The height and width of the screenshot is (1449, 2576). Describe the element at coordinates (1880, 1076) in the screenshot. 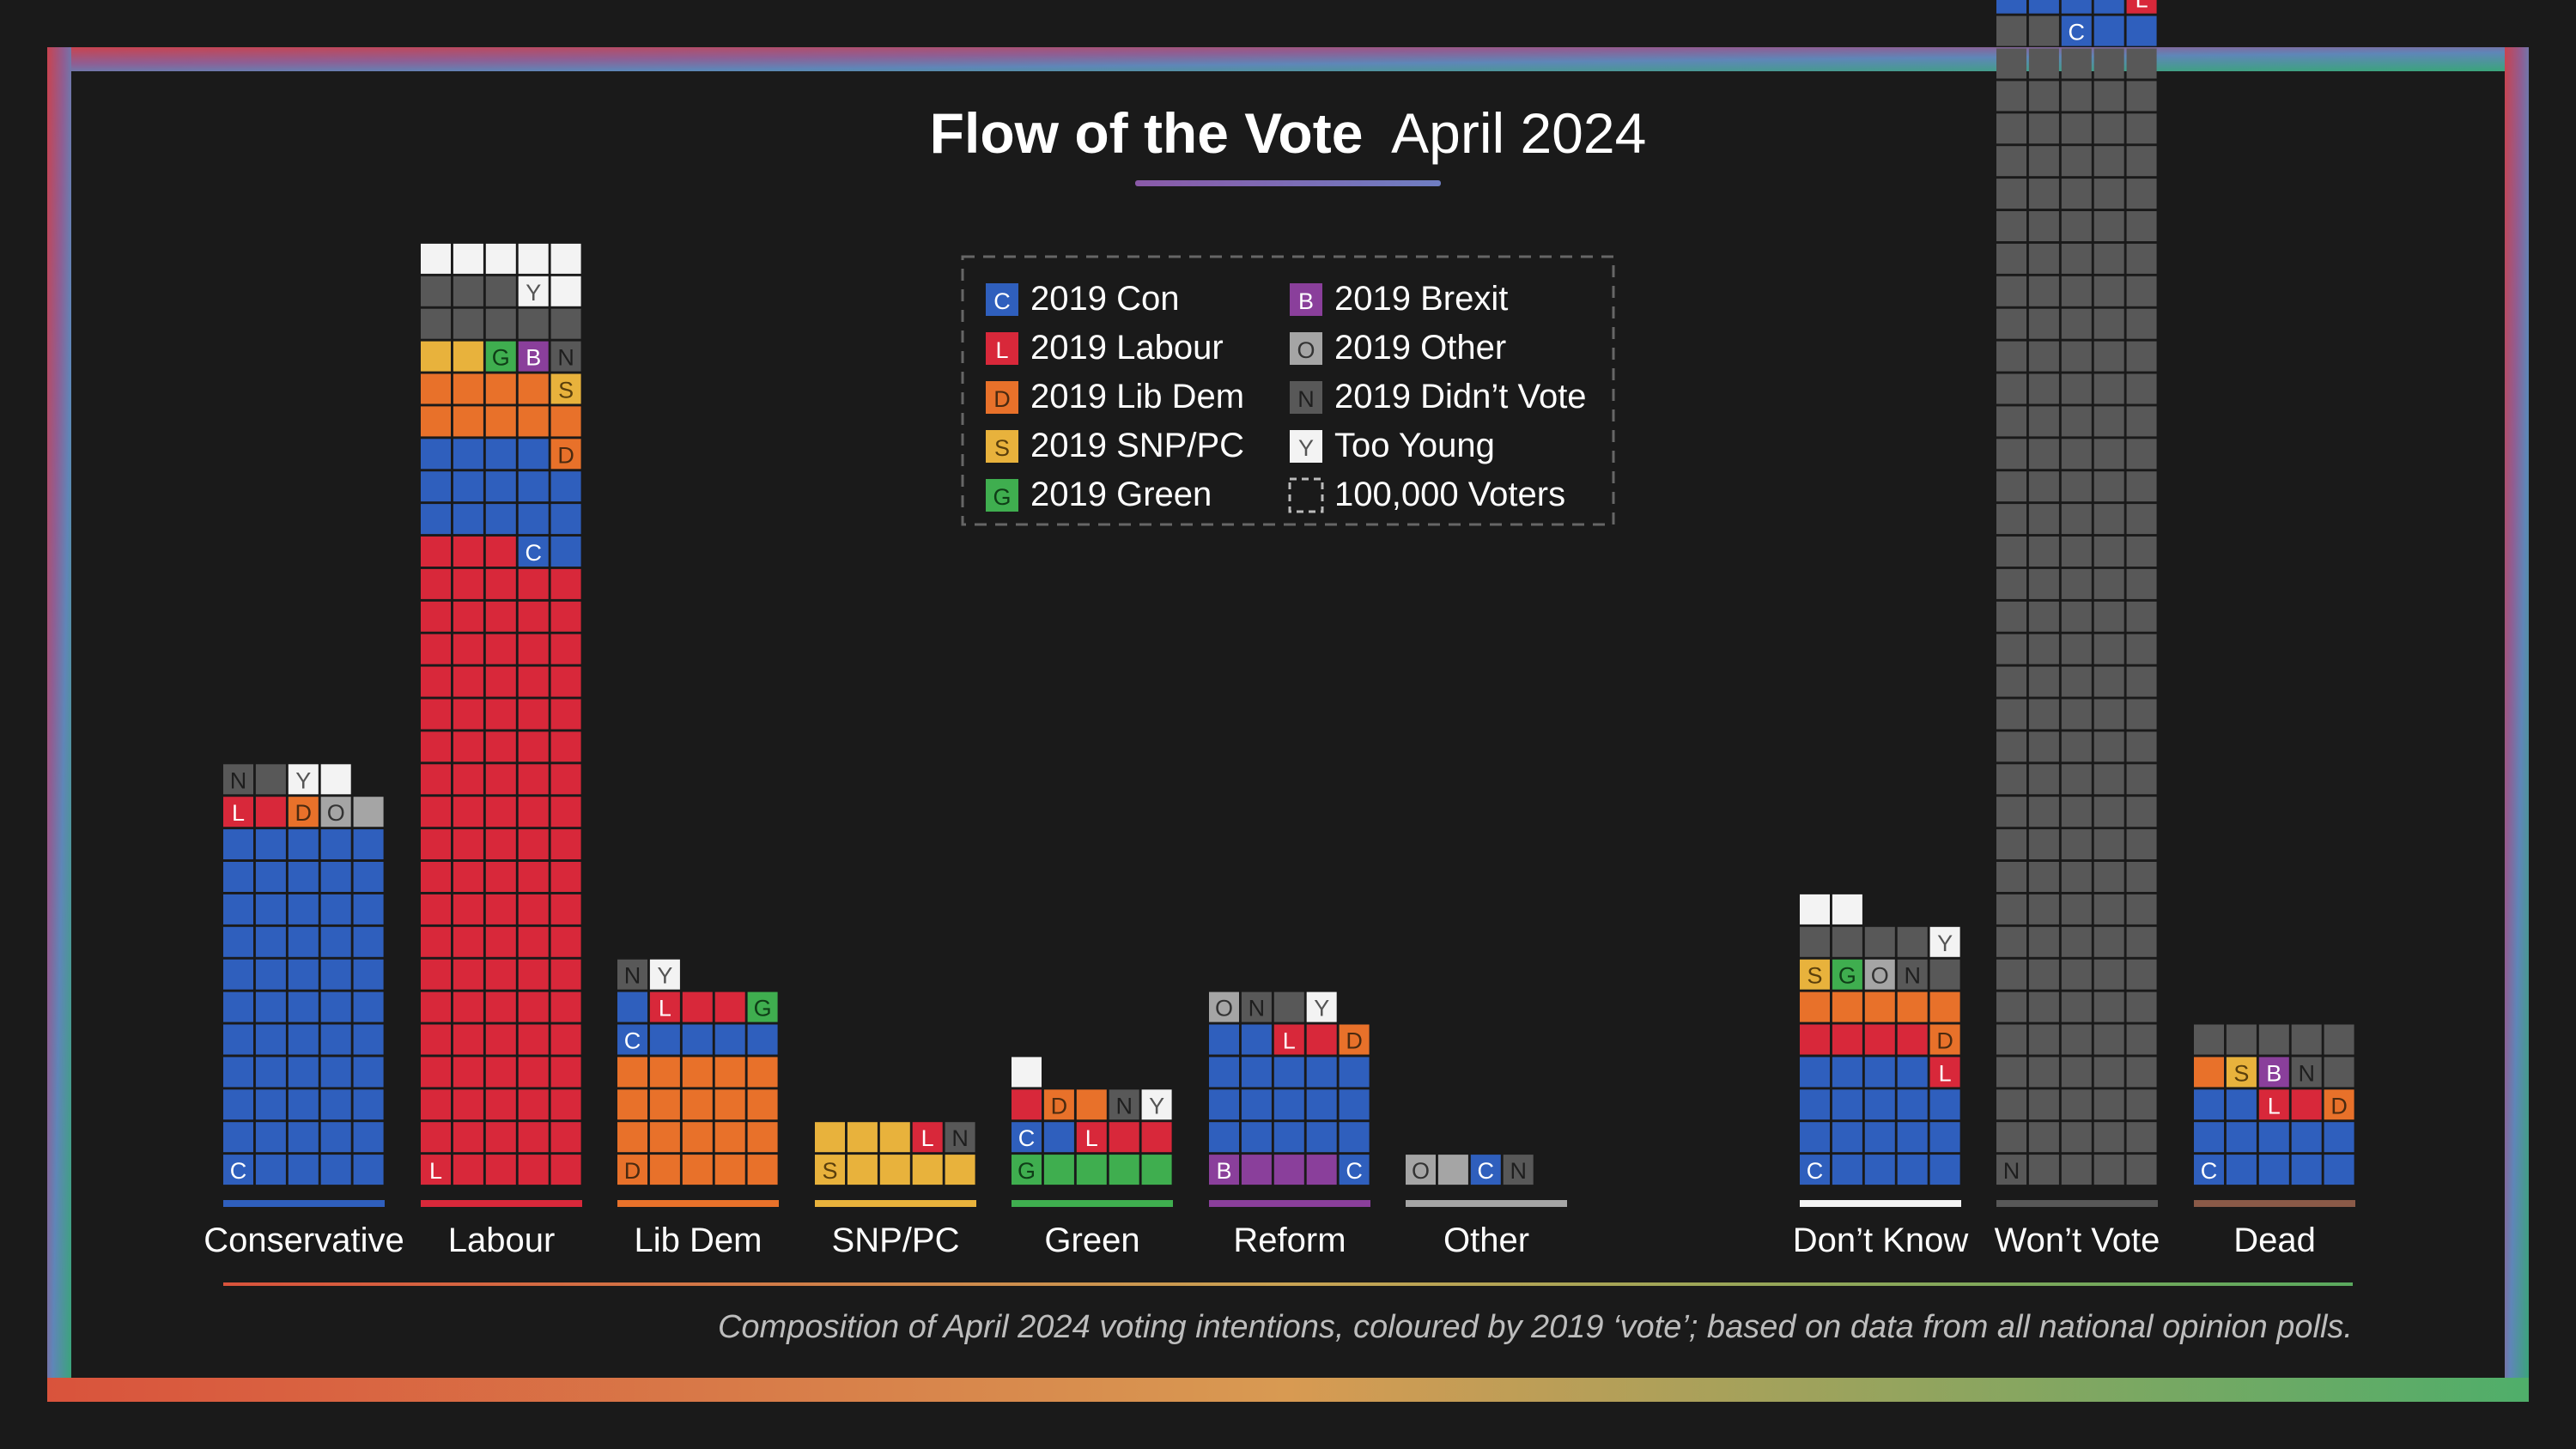

I see `bar-don-t-know: C LD S G O NY Don’t Know` at that location.